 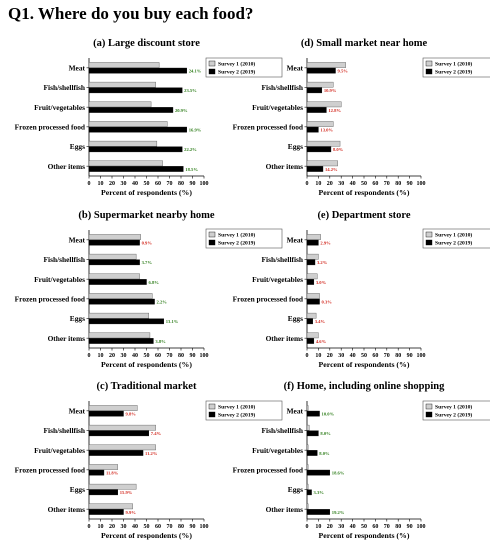 What do you see at coordinates (285, 338) in the screenshot?
I see `category-label: Other items` at bounding box center [285, 338].